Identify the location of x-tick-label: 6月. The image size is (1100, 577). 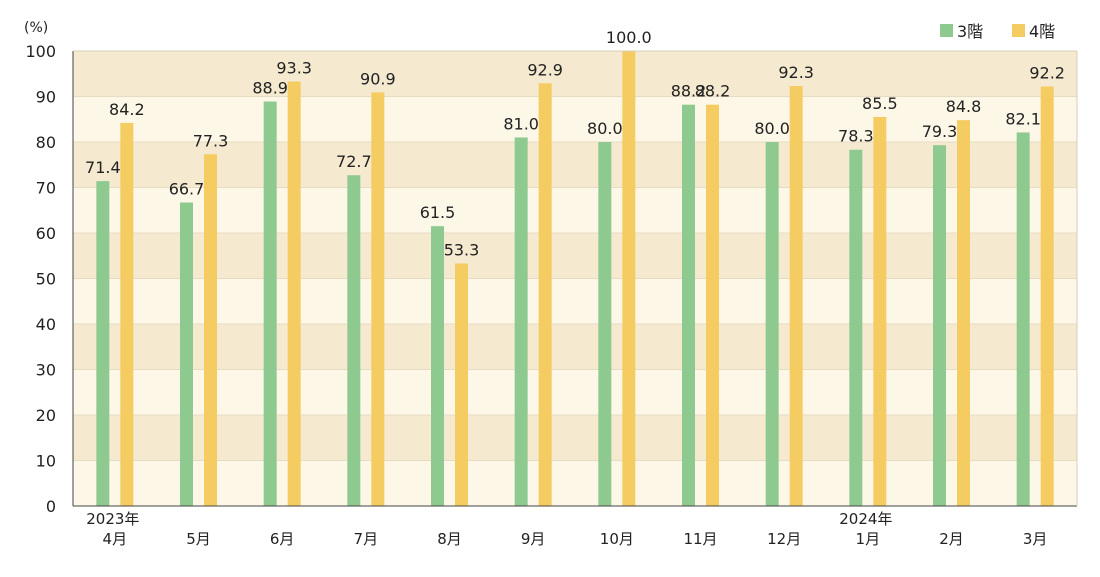
(282, 539).